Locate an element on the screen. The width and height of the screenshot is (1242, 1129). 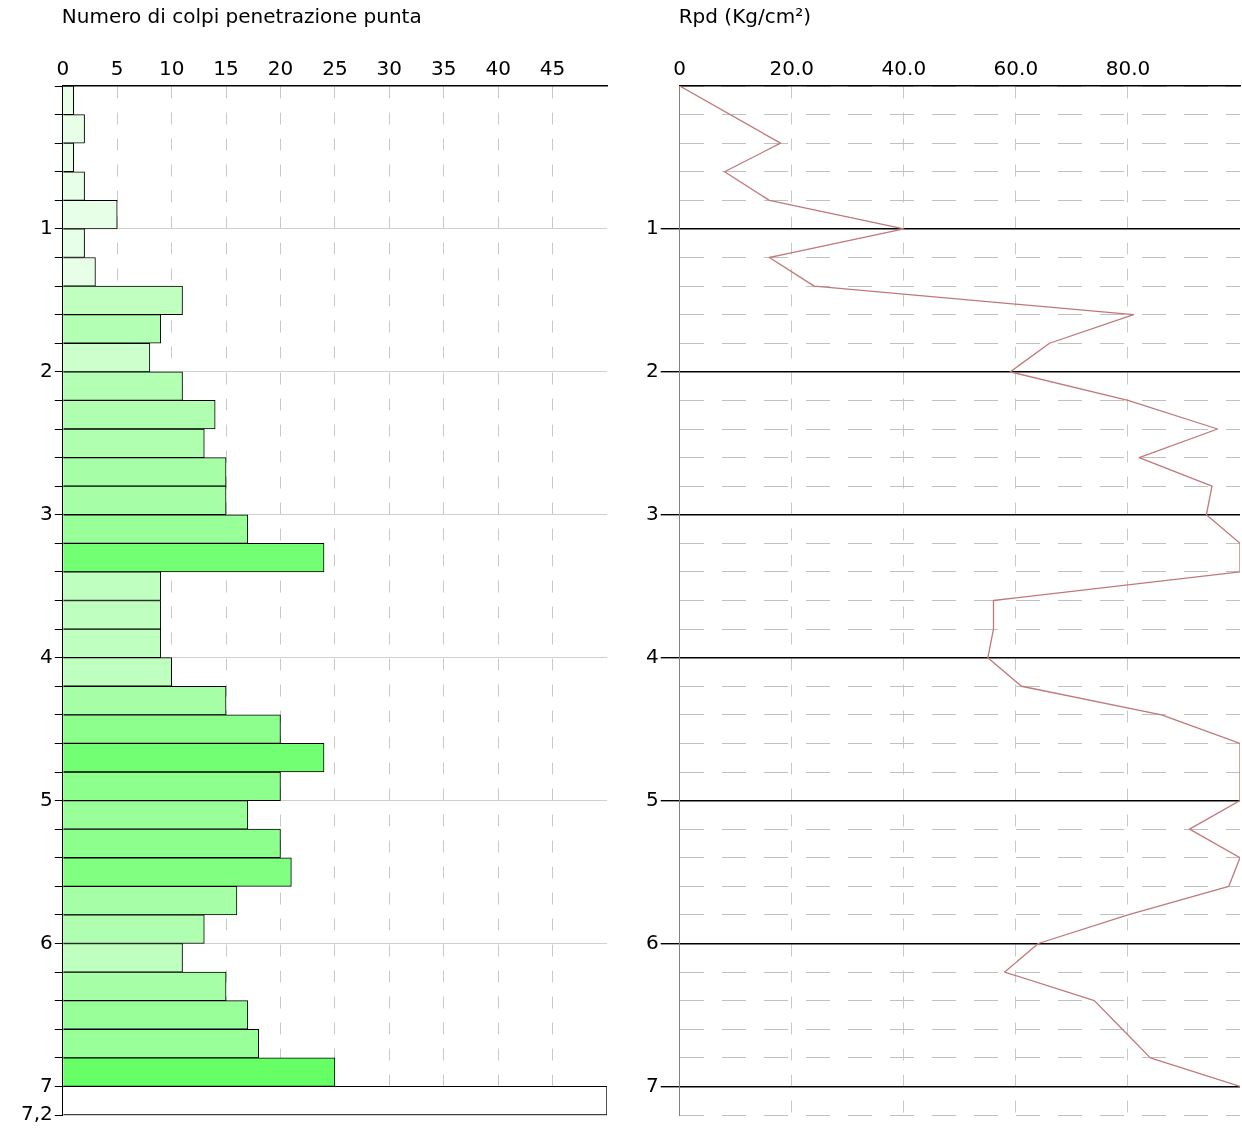
x-tick-label: 35 is located at coordinates (444, 68).